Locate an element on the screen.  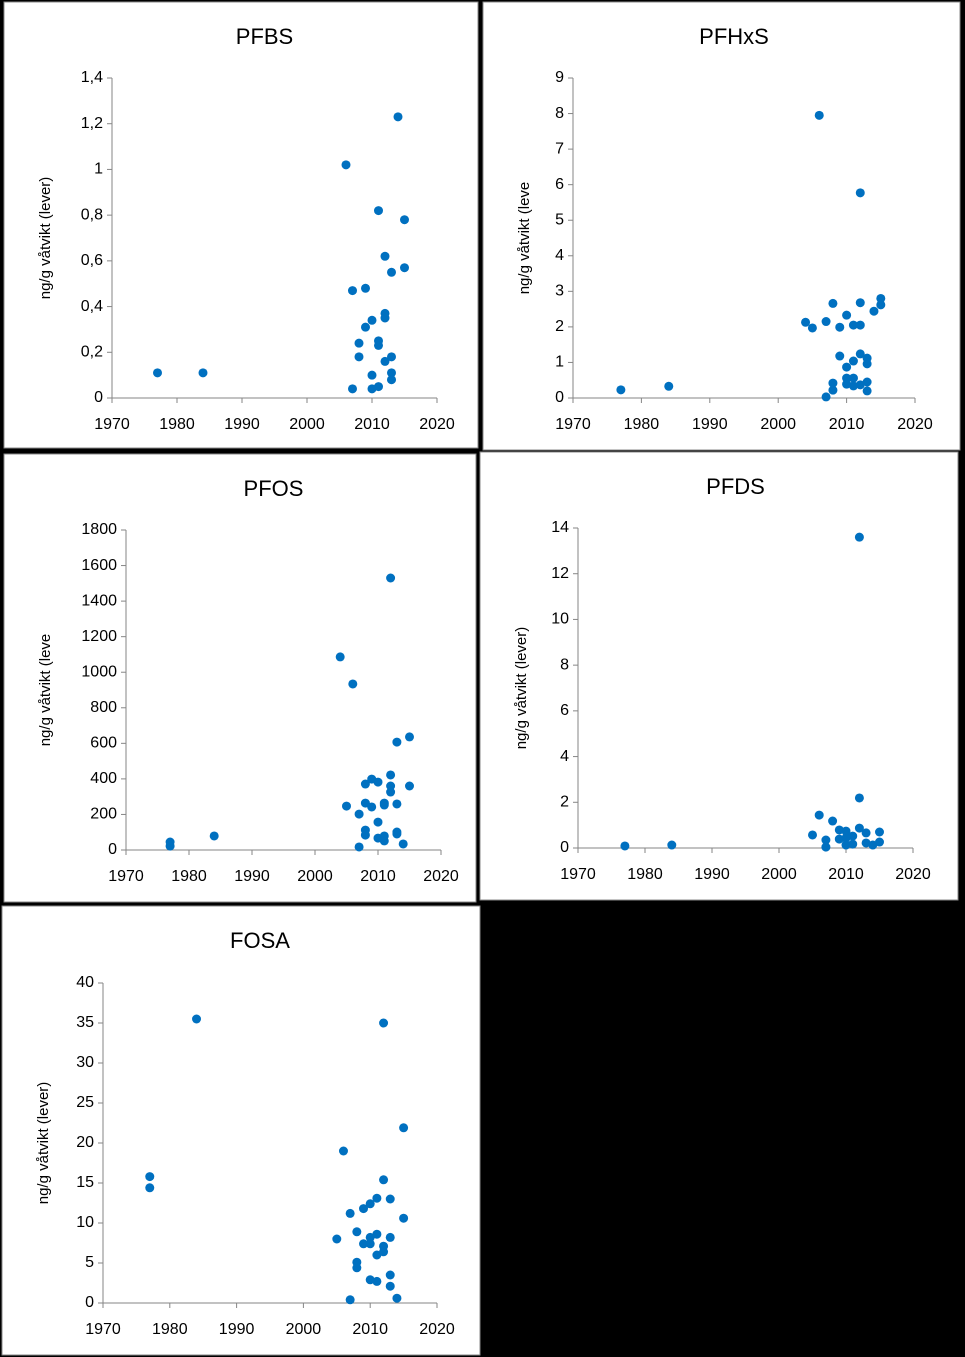
y-tick-label: 20 is located at coordinates (85, 1142).